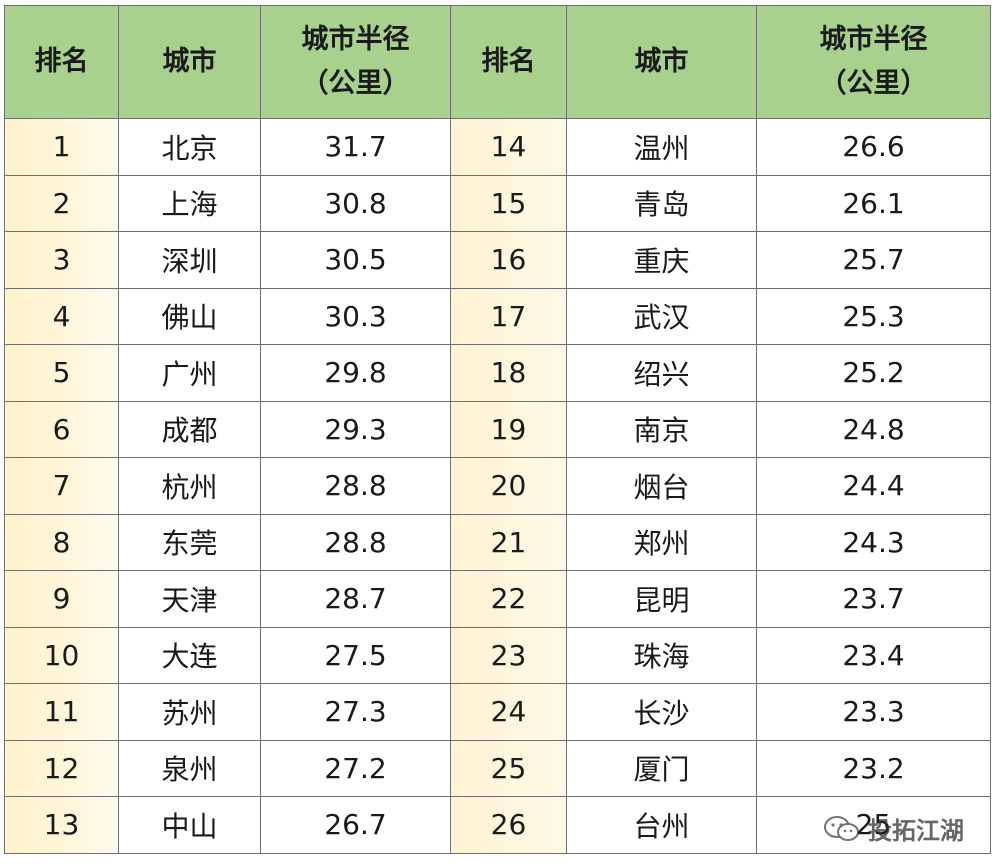 The width and height of the screenshot is (994, 868). I want to click on city-cell: 北京, so click(189, 147).